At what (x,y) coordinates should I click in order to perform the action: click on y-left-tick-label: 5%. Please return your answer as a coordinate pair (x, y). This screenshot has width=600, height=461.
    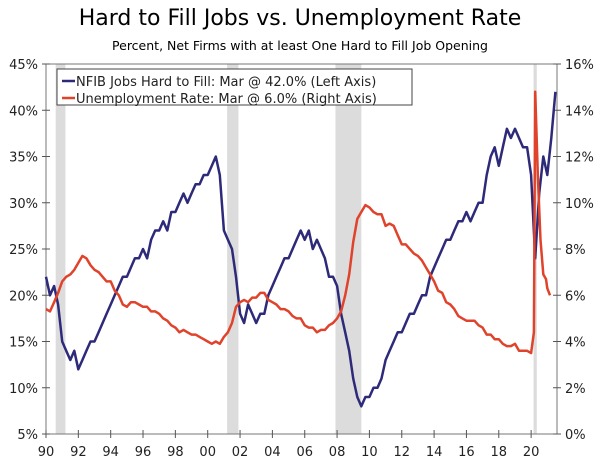
    Looking at the image, I should click on (27, 435).